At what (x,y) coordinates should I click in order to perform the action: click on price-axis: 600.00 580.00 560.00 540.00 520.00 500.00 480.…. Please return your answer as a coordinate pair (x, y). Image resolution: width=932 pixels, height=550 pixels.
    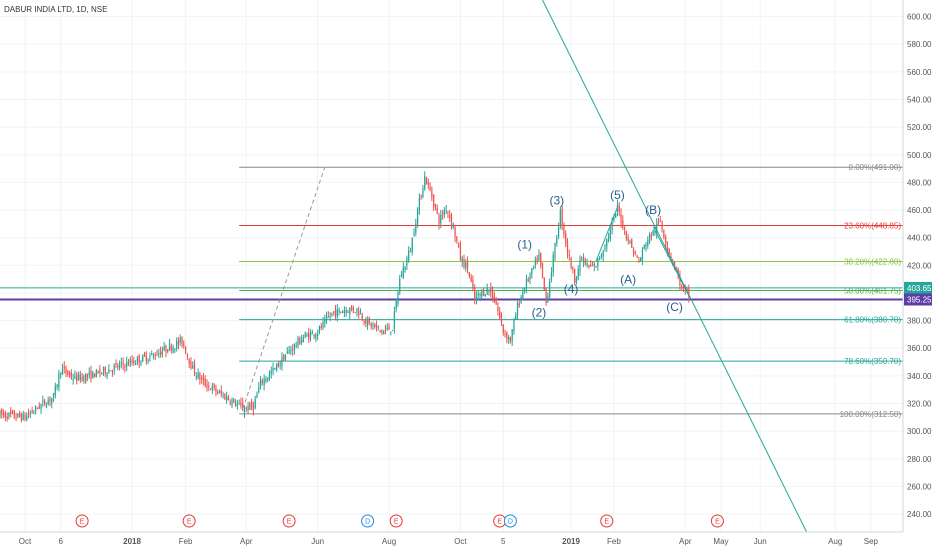
    Looking at the image, I should click on (917, 275).